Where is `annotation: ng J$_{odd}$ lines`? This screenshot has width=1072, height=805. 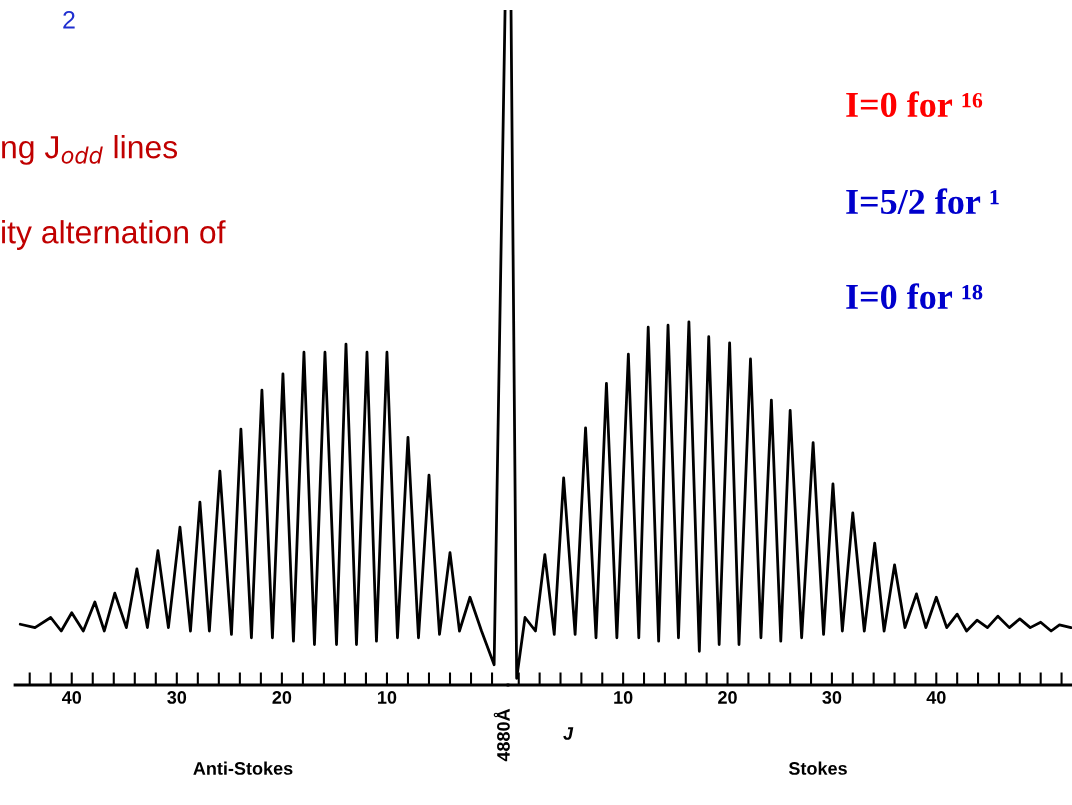 annotation: ng J$_{odd}$ lines is located at coordinates (90, 149).